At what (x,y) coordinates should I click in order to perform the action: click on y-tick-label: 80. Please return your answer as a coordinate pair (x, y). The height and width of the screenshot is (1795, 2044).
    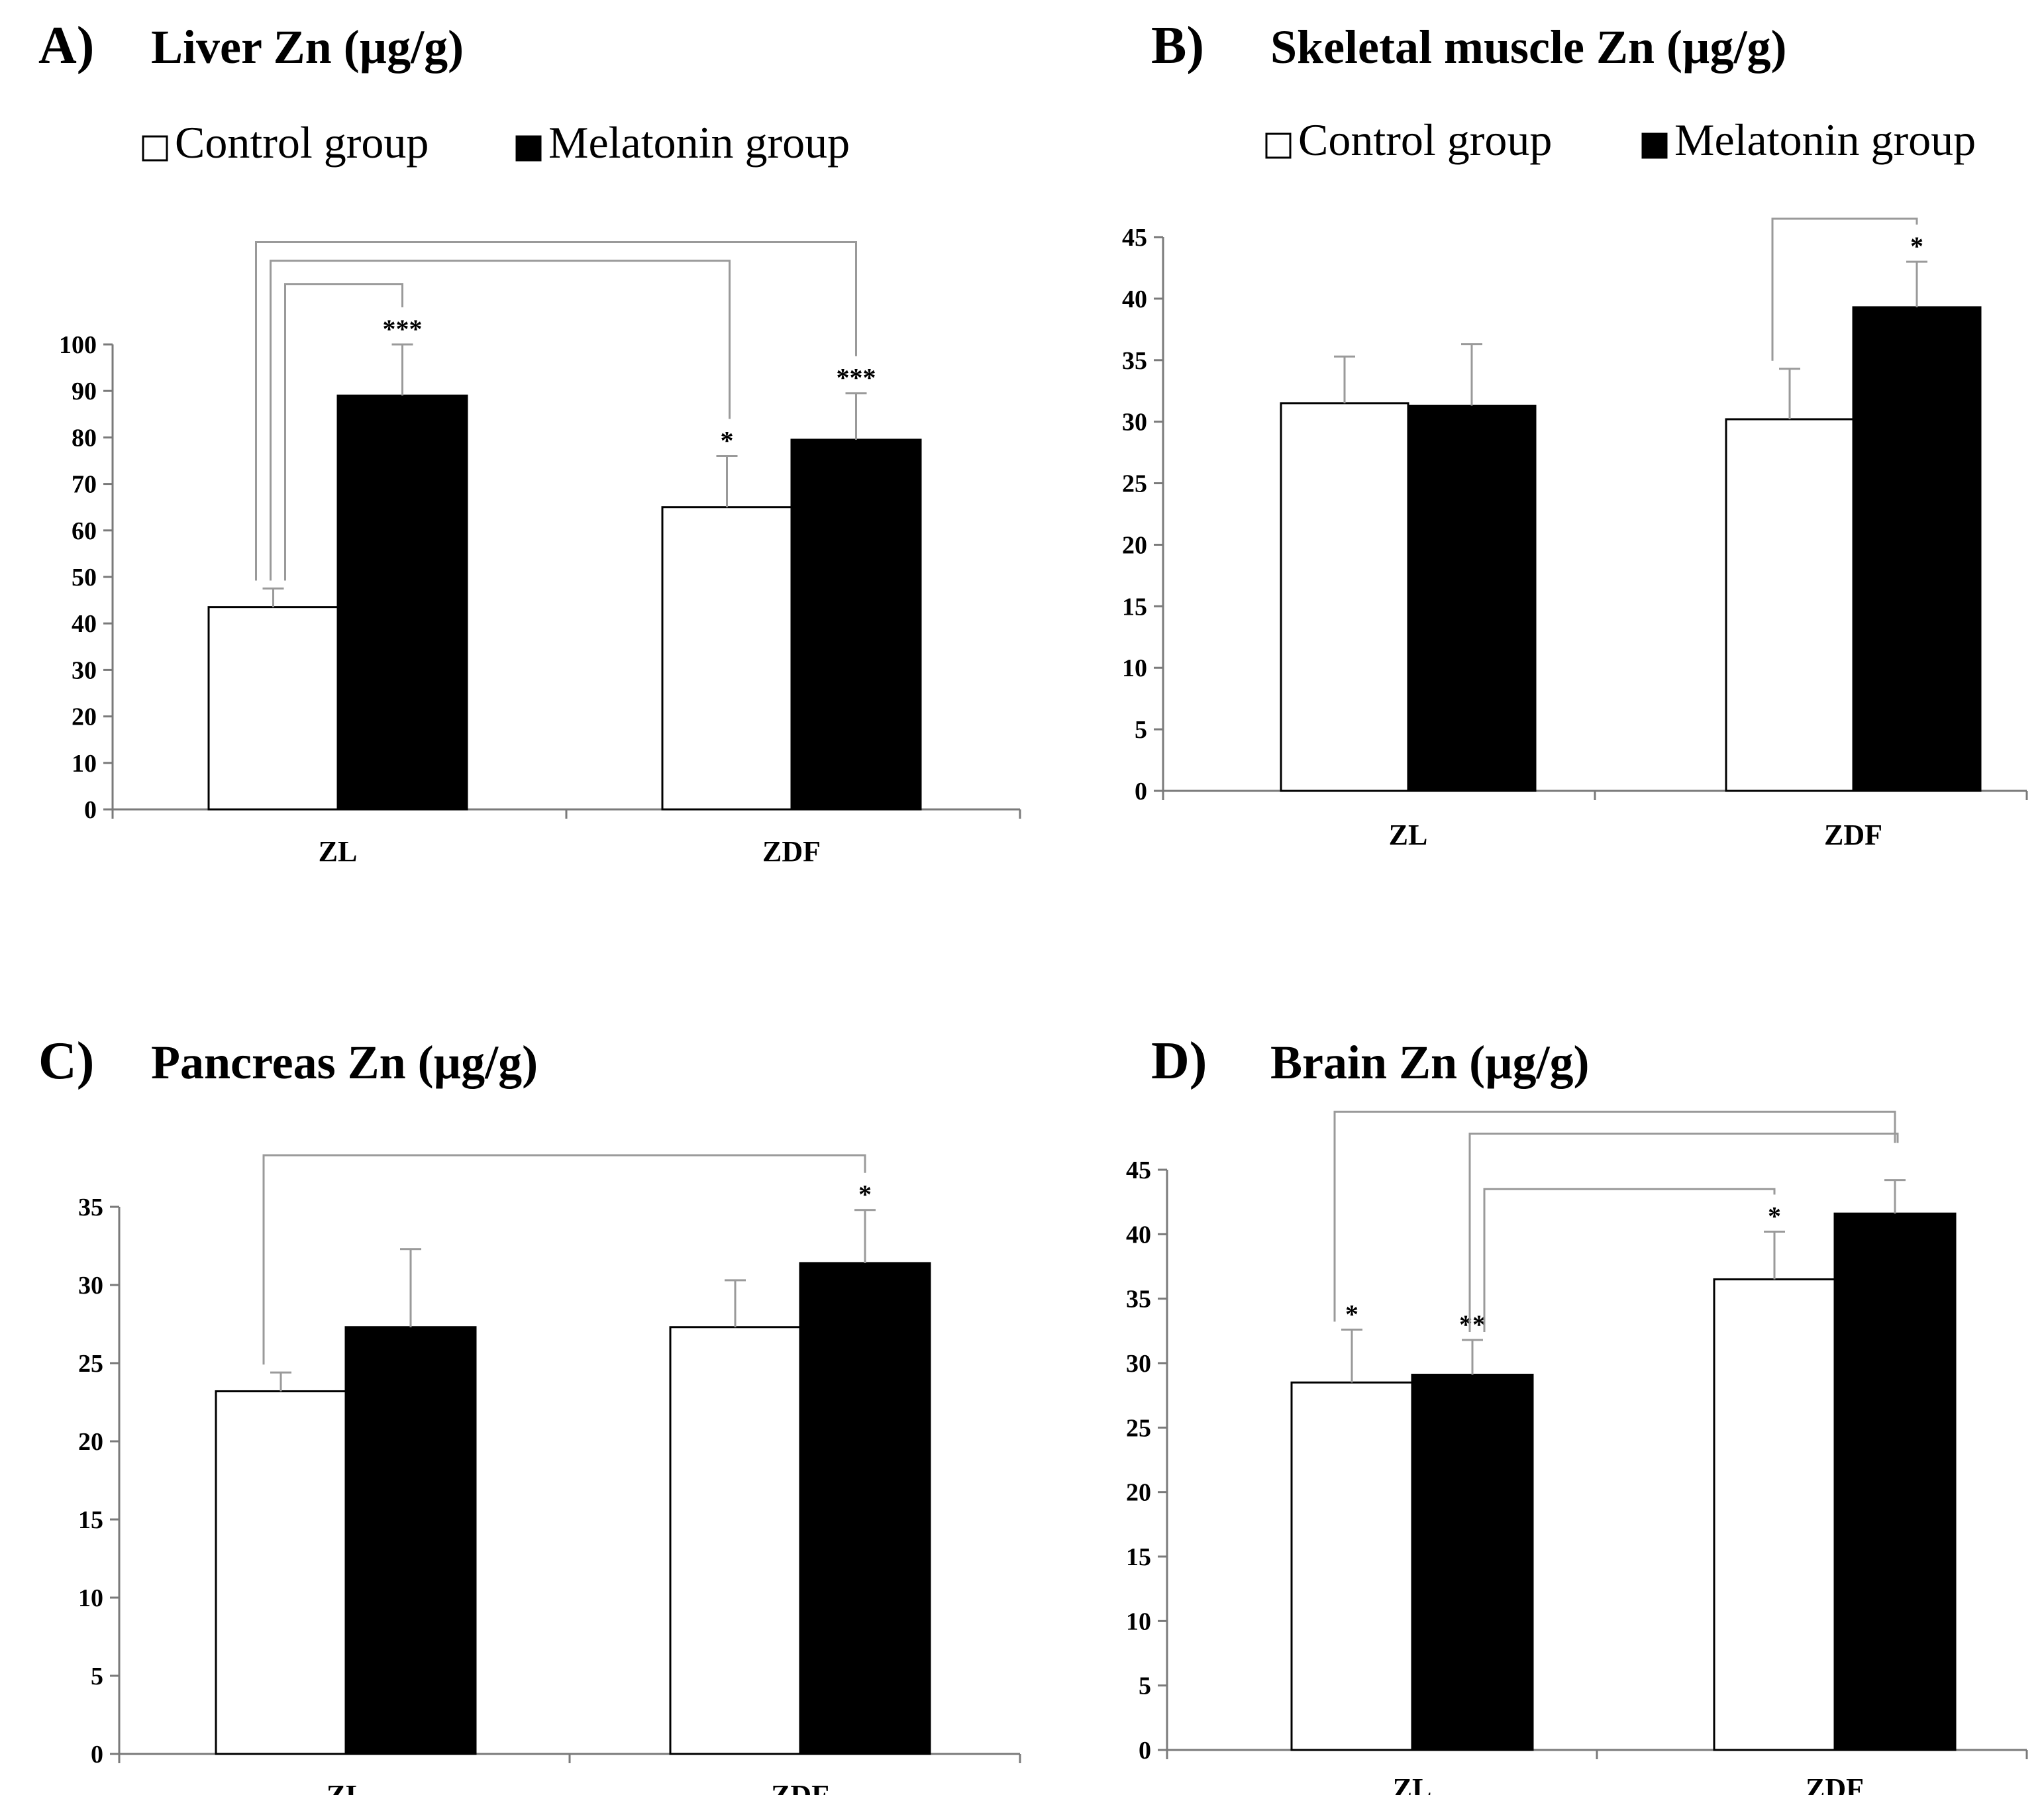
    Looking at the image, I should click on (84, 438).